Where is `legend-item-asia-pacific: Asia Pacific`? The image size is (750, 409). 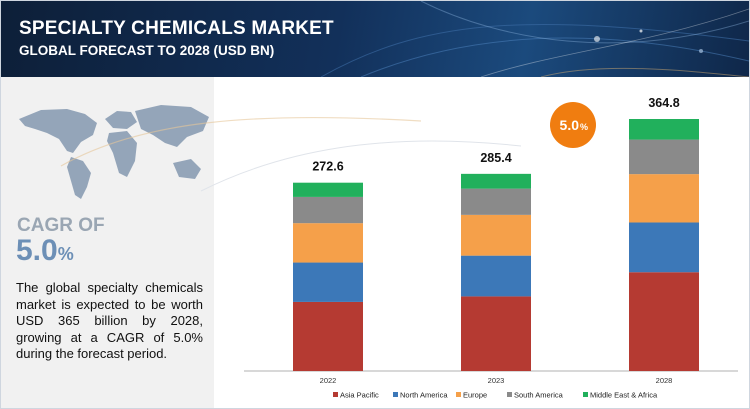
legend-item-asia-pacific: Asia Pacific is located at coordinates (356, 395).